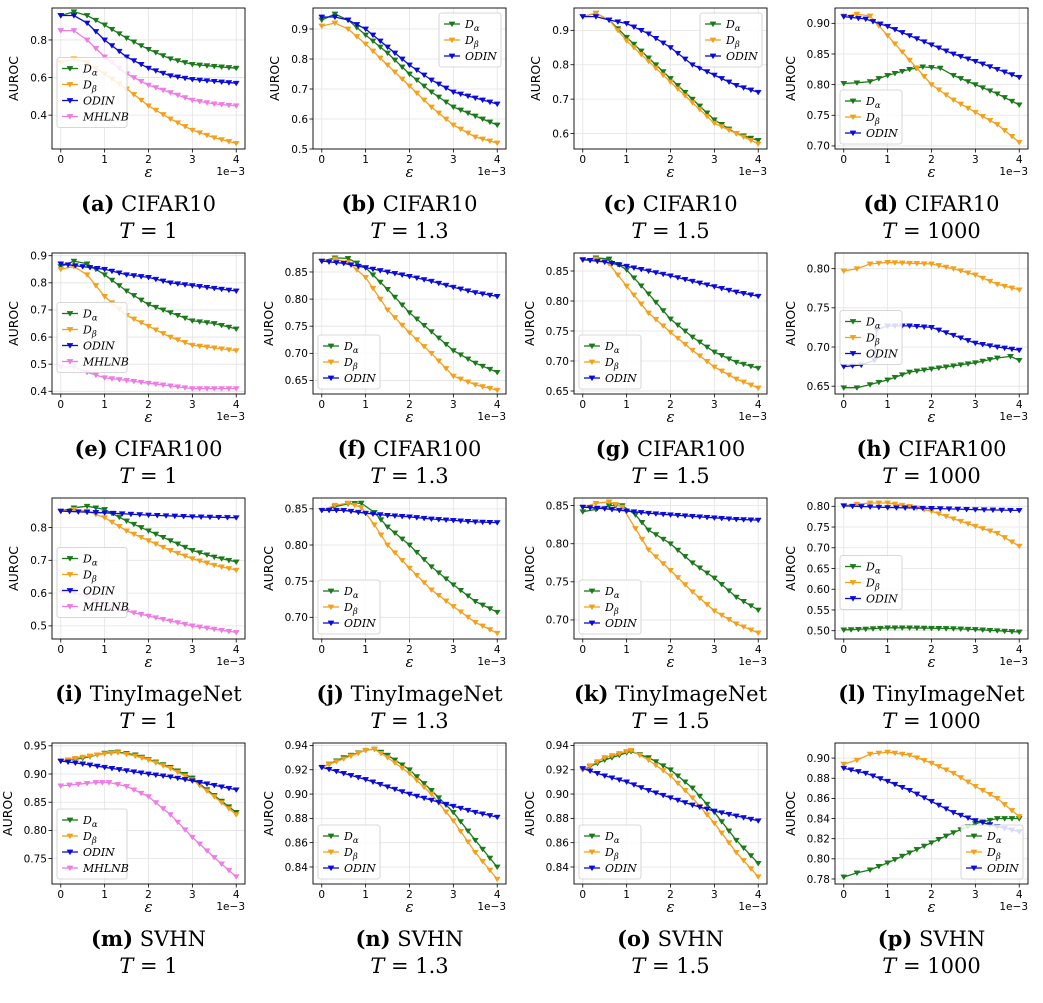 This screenshot has width=1043, height=1003. Describe the element at coordinates (790, 323) in the screenshot. I see `y-axis-label: AUROC` at that location.